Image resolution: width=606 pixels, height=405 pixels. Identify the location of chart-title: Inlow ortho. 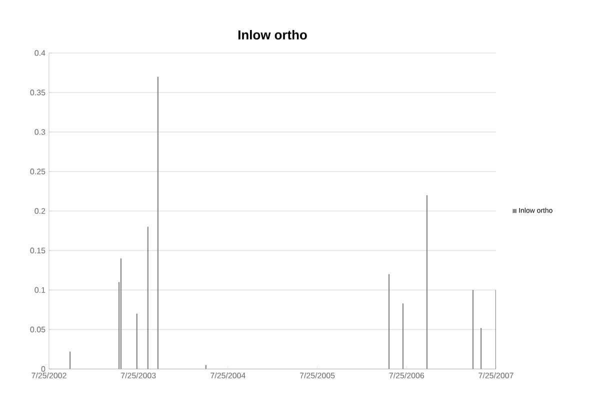
(272, 35).